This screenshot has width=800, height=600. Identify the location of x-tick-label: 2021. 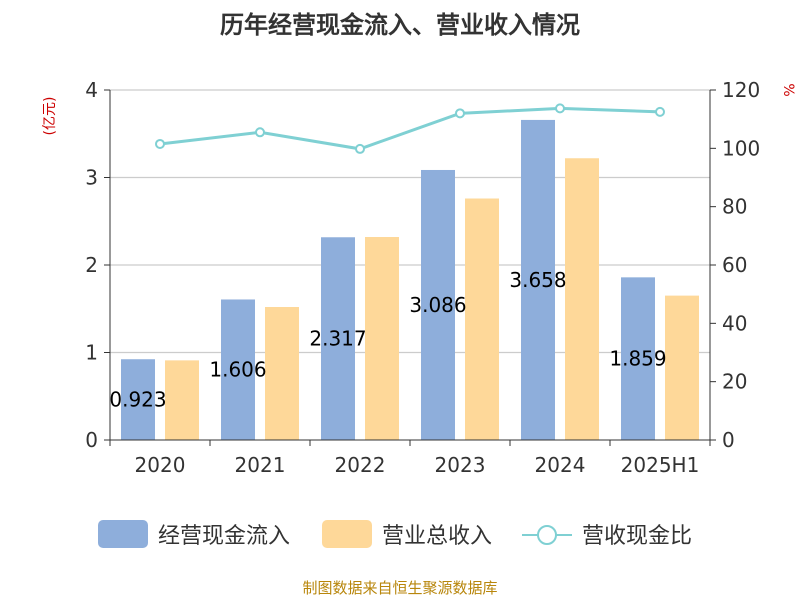
(260, 465).